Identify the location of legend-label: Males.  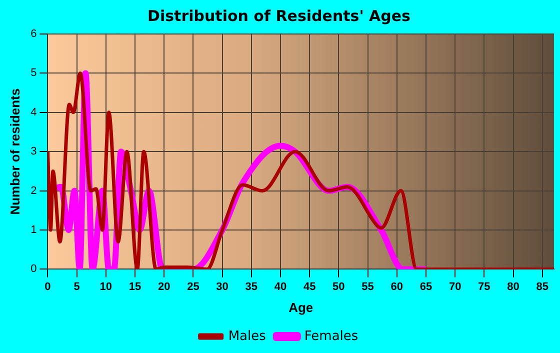
(247, 336).